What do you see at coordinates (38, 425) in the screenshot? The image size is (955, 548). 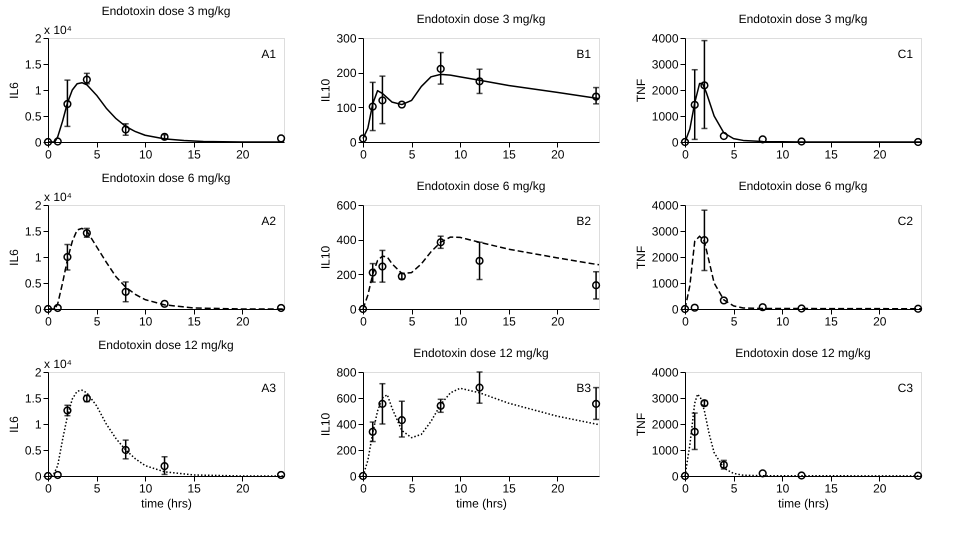 I see `y-tick-label: 1` at bounding box center [38, 425].